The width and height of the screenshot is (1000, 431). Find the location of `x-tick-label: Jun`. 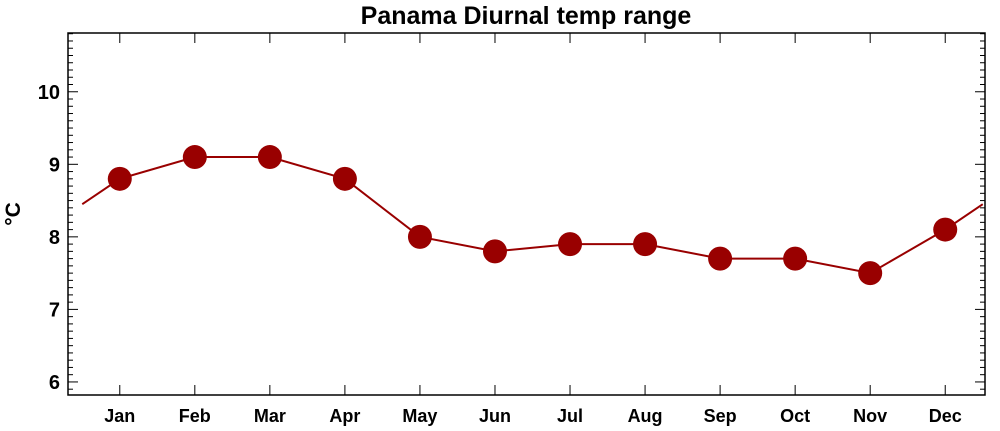

x-tick-label: Jun is located at coordinates (495, 416).